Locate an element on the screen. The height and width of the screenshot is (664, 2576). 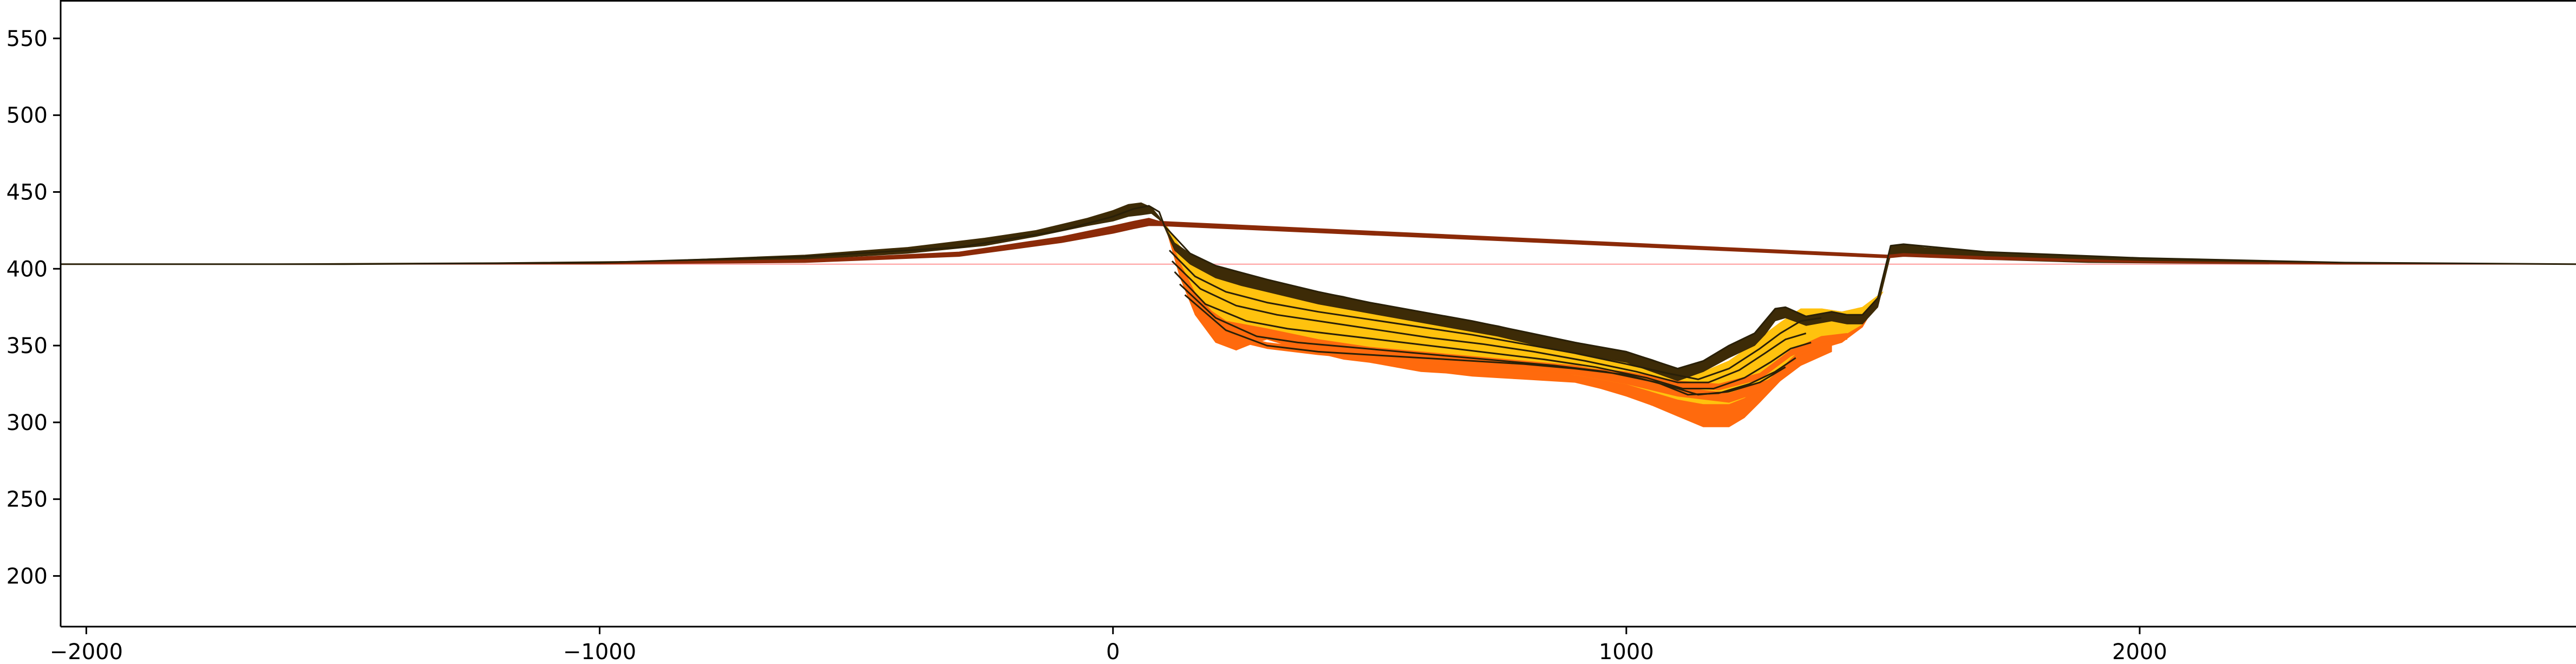
y-tick-label-200: 200 is located at coordinates (27, 577).